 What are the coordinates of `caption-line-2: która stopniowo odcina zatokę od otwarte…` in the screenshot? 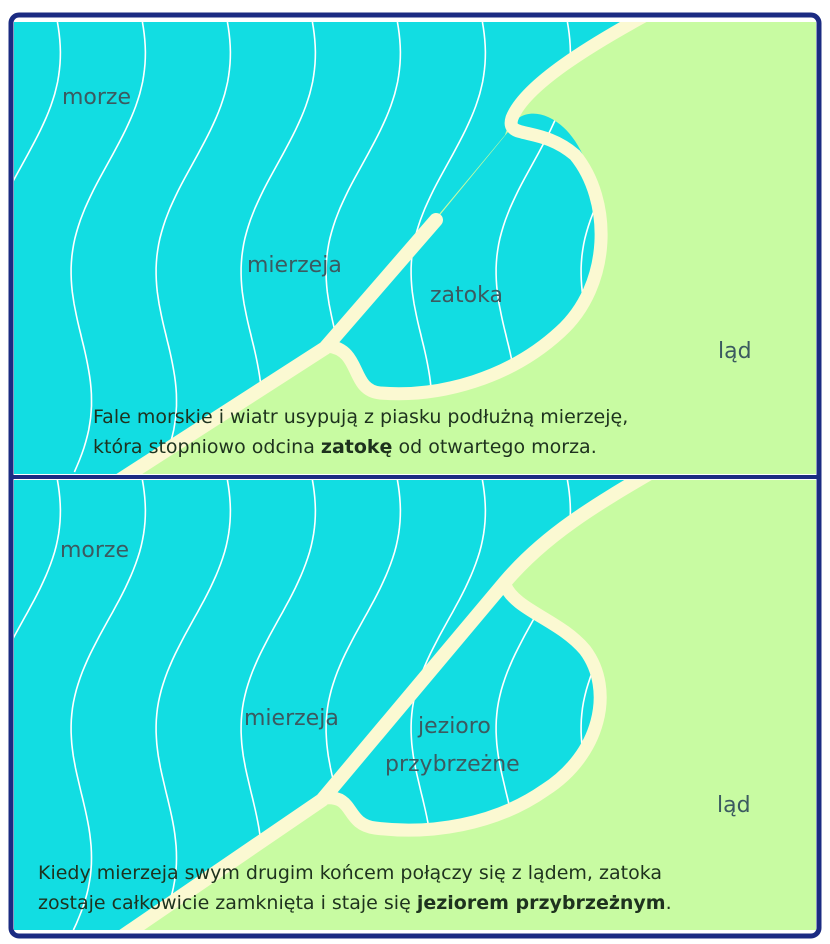 It's located at (345, 447).